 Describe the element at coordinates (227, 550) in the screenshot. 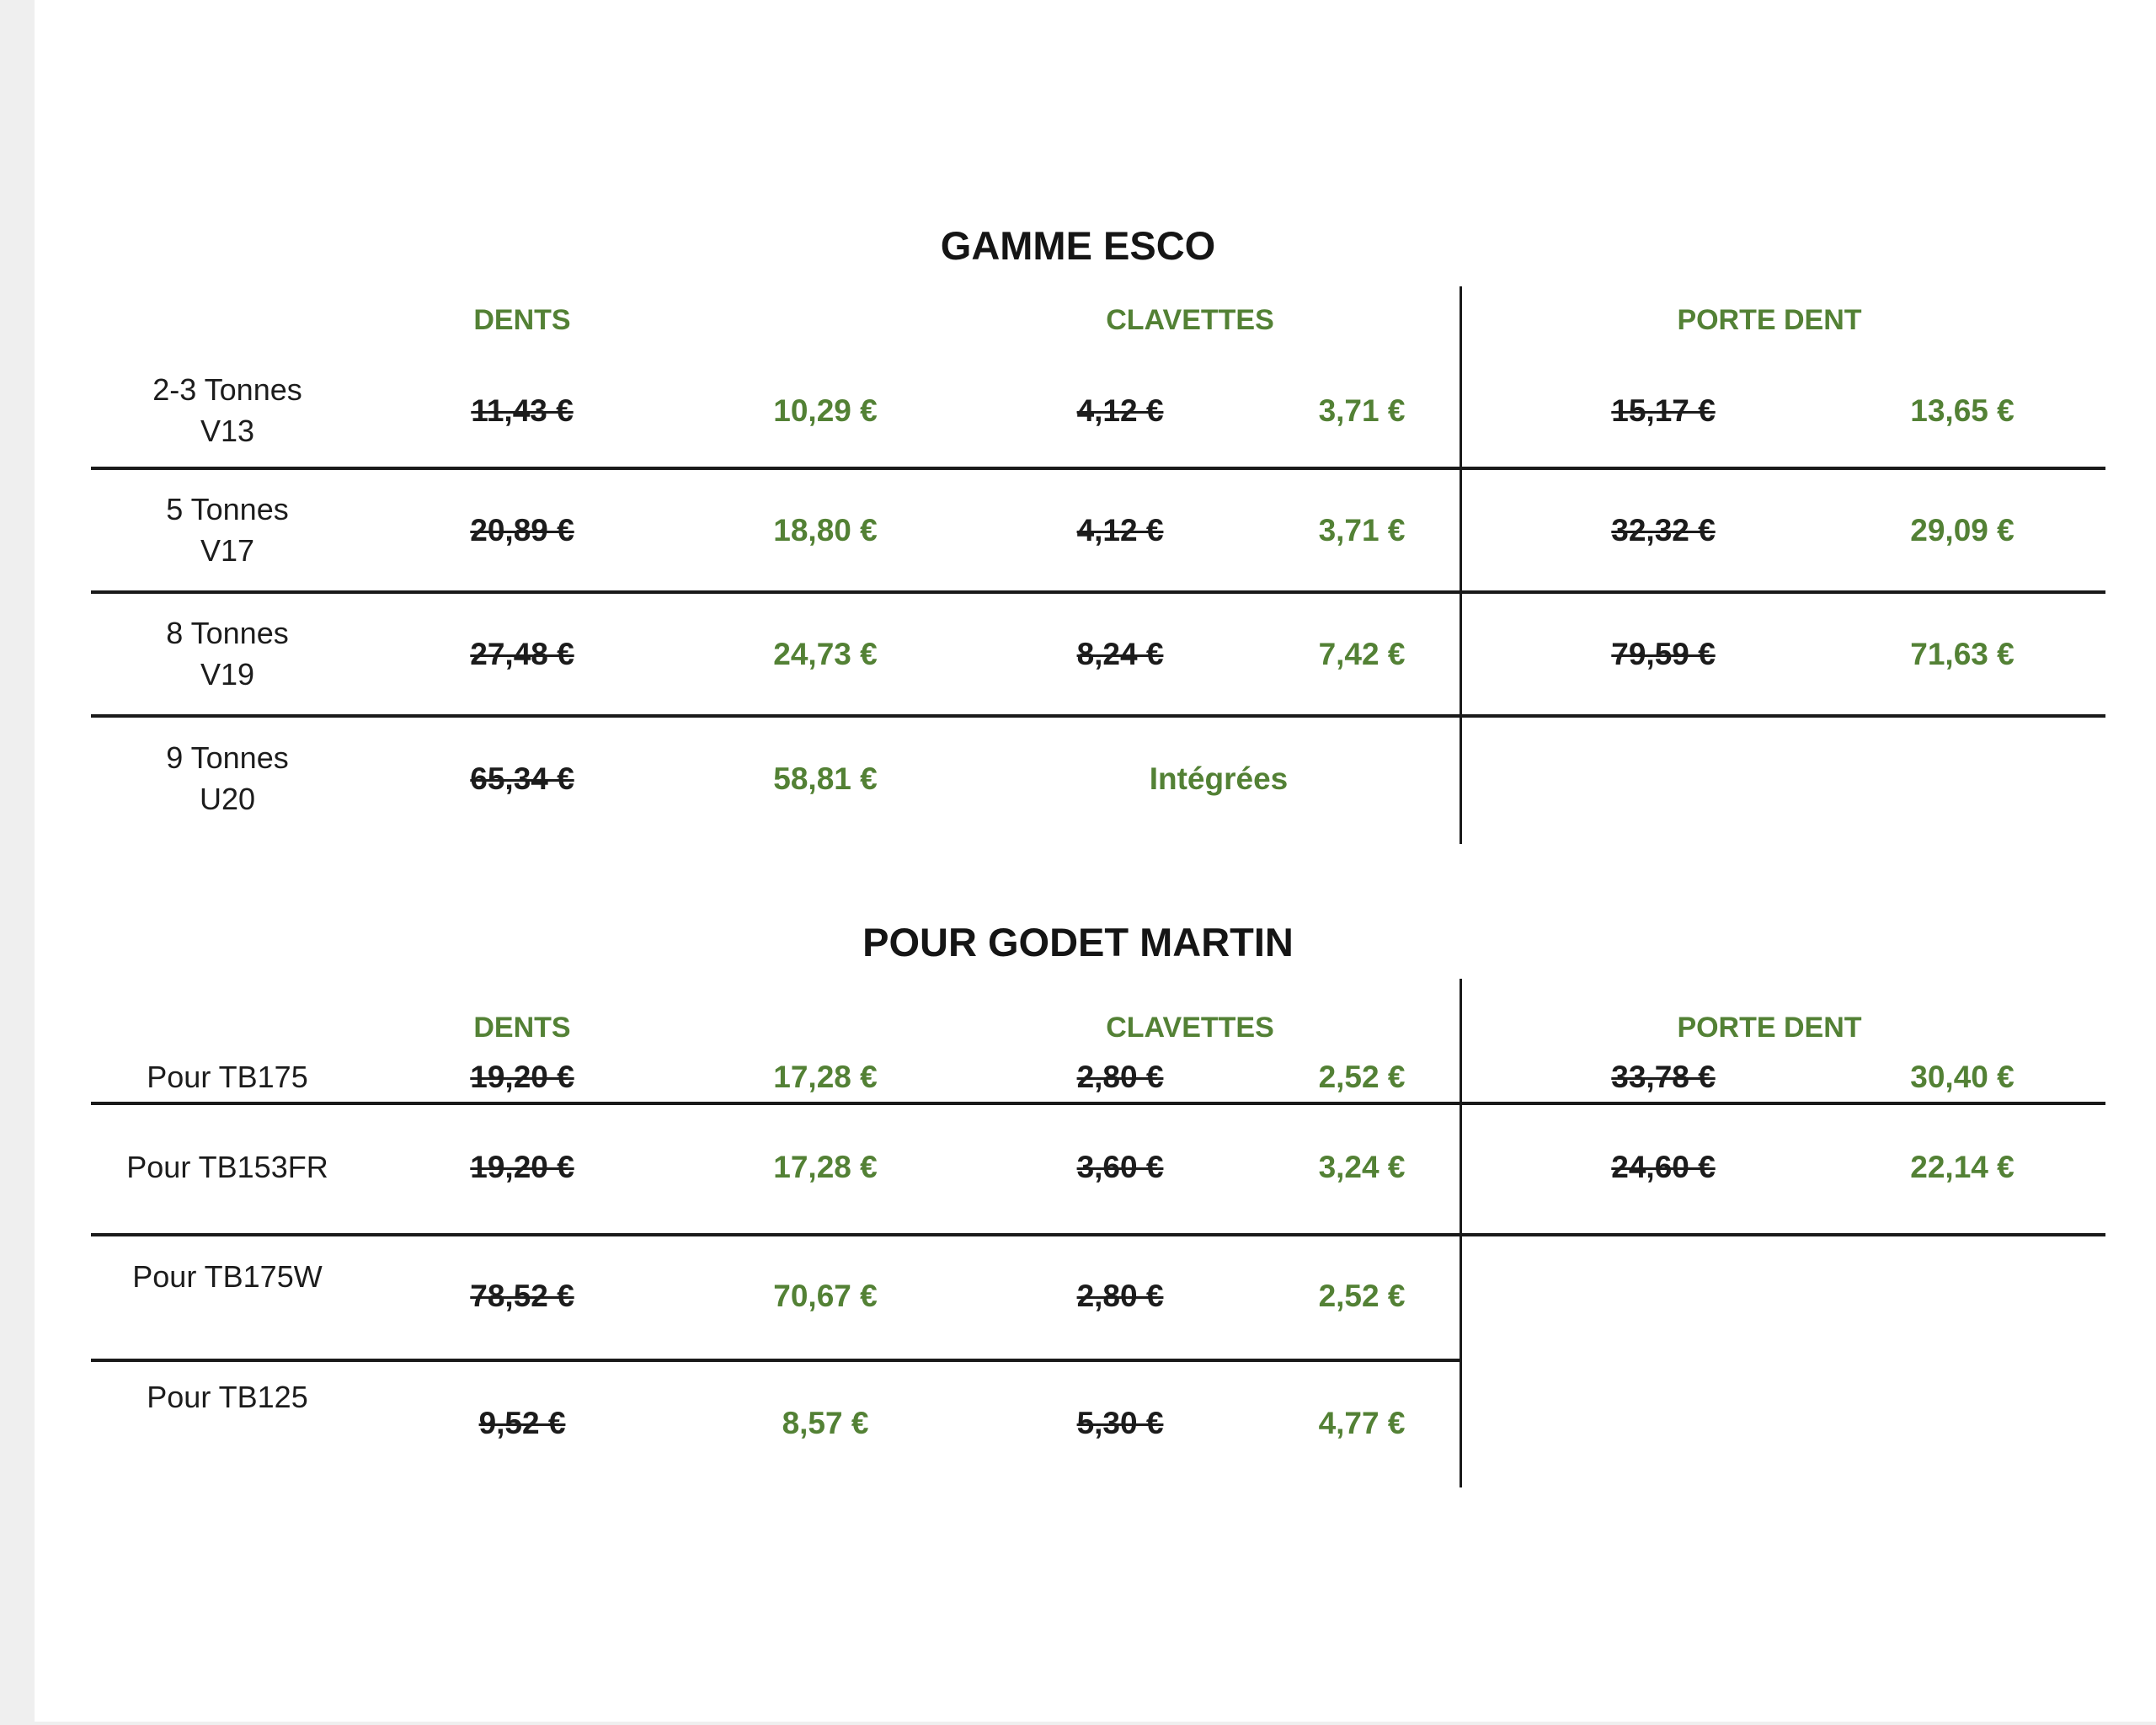

I see `row-label-line2: V17` at that location.